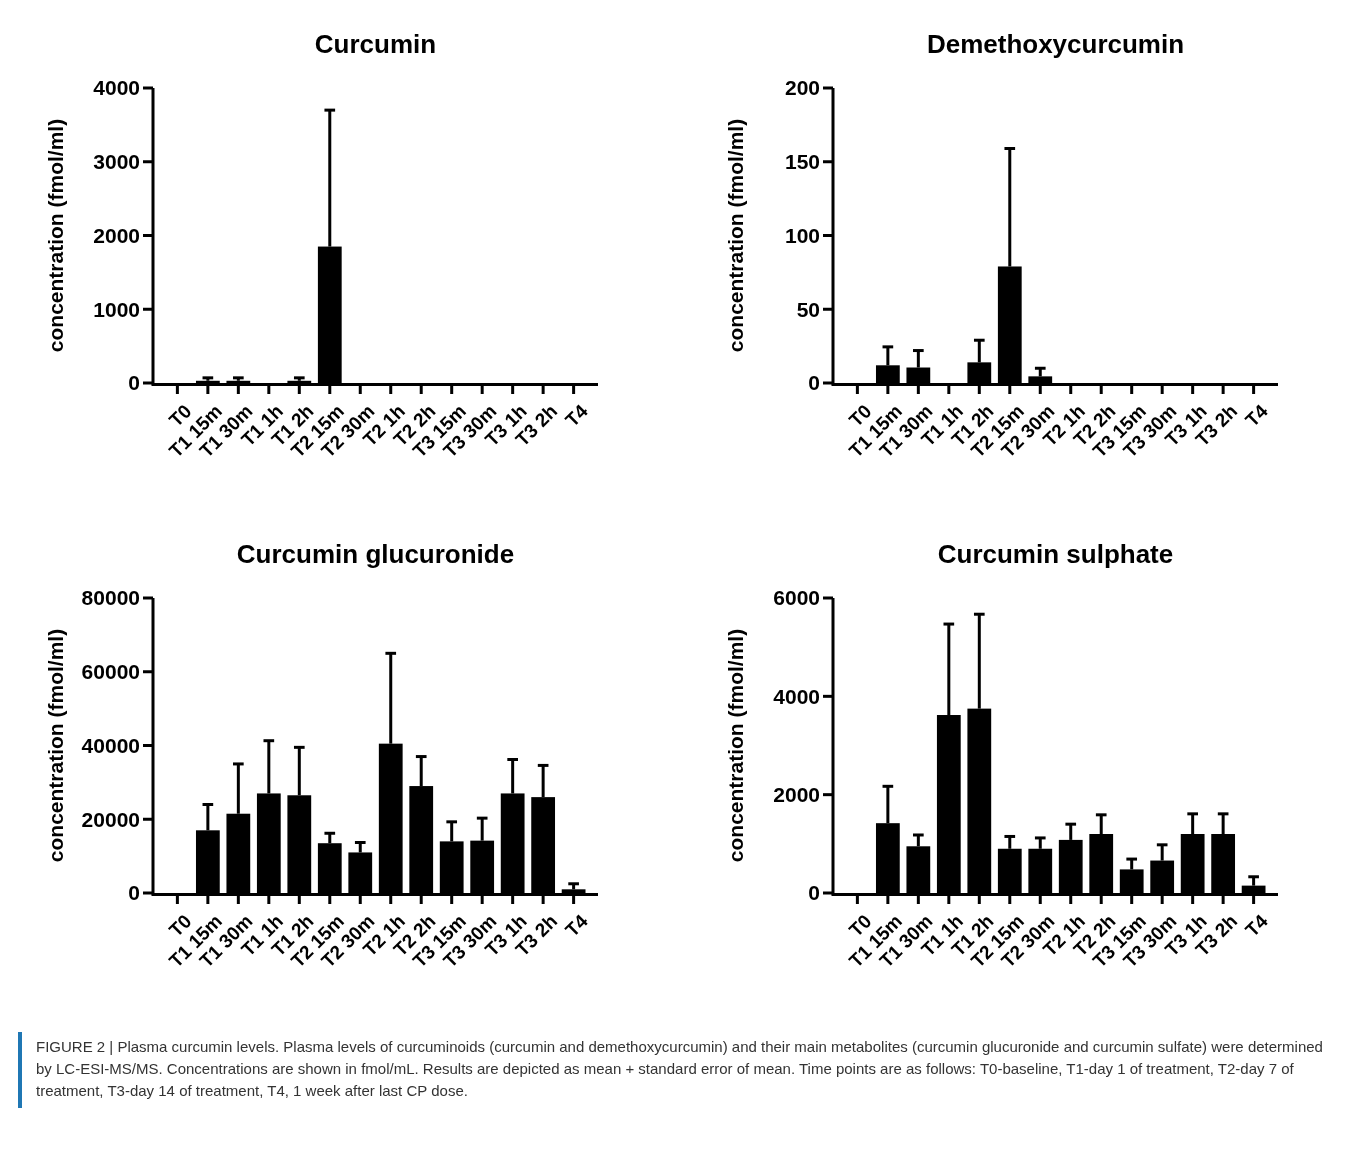 This screenshot has width=1346, height=1174. What do you see at coordinates (116, 162) in the screenshot?
I see `y-tick-label: 3000` at bounding box center [116, 162].